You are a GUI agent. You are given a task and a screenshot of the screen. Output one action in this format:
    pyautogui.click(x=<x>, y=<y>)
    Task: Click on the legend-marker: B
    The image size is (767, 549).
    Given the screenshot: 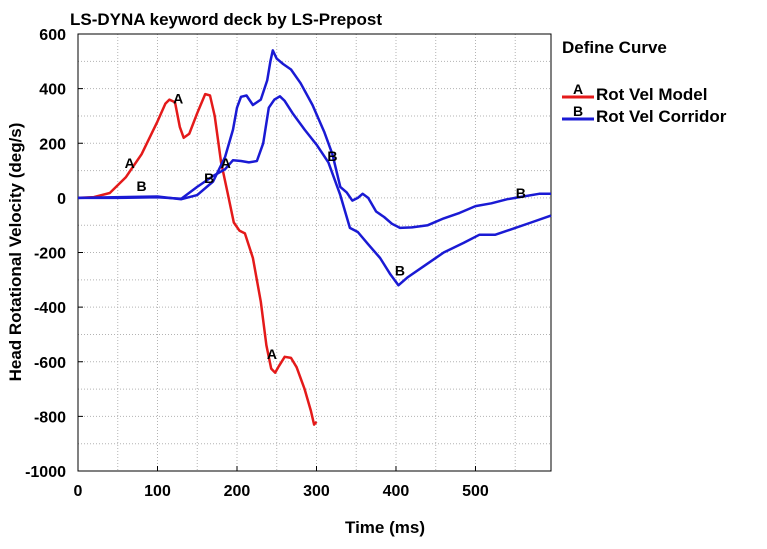 What is the action you would take?
    pyautogui.click(x=578, y=111)
    